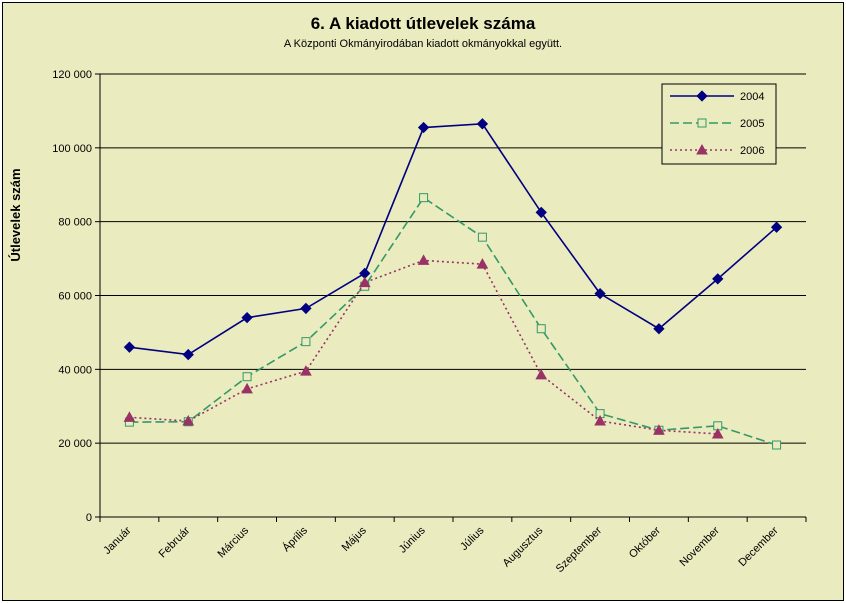 This screenshot has width=846, height=603. I want to click on x-tick-label: Április, so click(295, 539).